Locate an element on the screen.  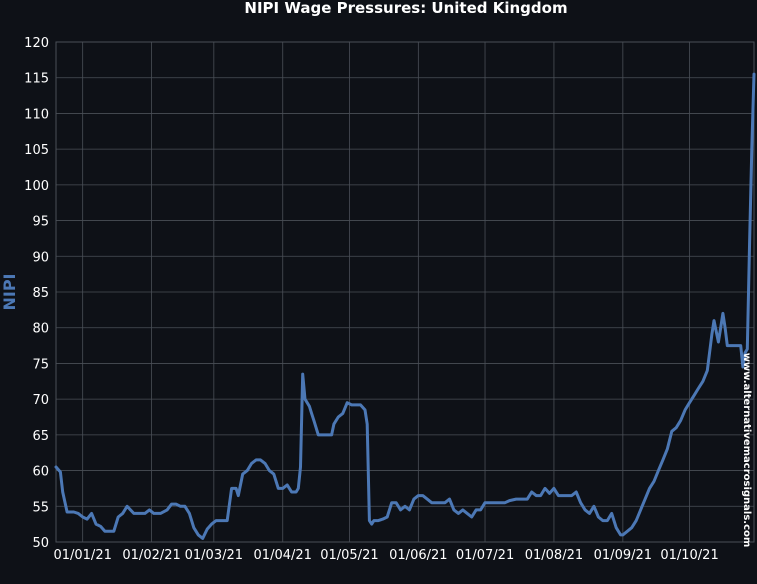
x-tick-label: 01/01/21 is located at coordinates (82, 555).